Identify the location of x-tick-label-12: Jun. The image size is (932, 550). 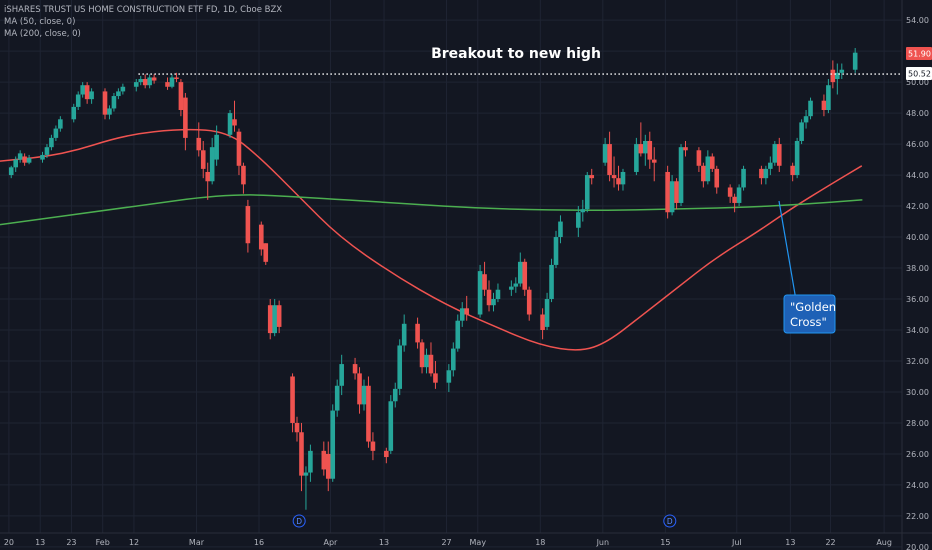
(603, 542).